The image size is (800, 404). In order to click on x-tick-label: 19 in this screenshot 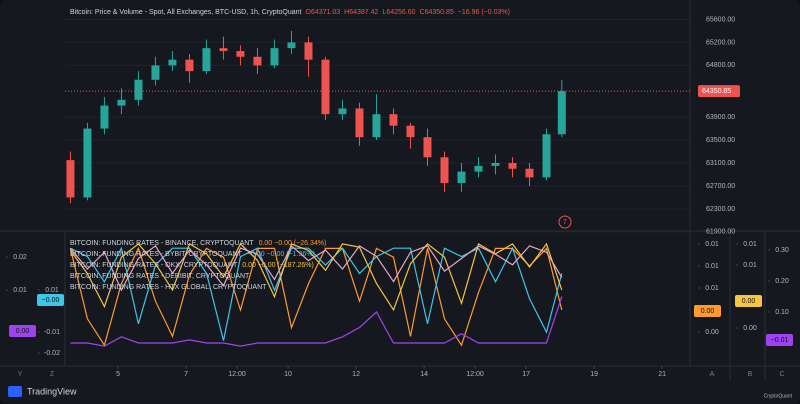, I will do `click(594, 374)`.